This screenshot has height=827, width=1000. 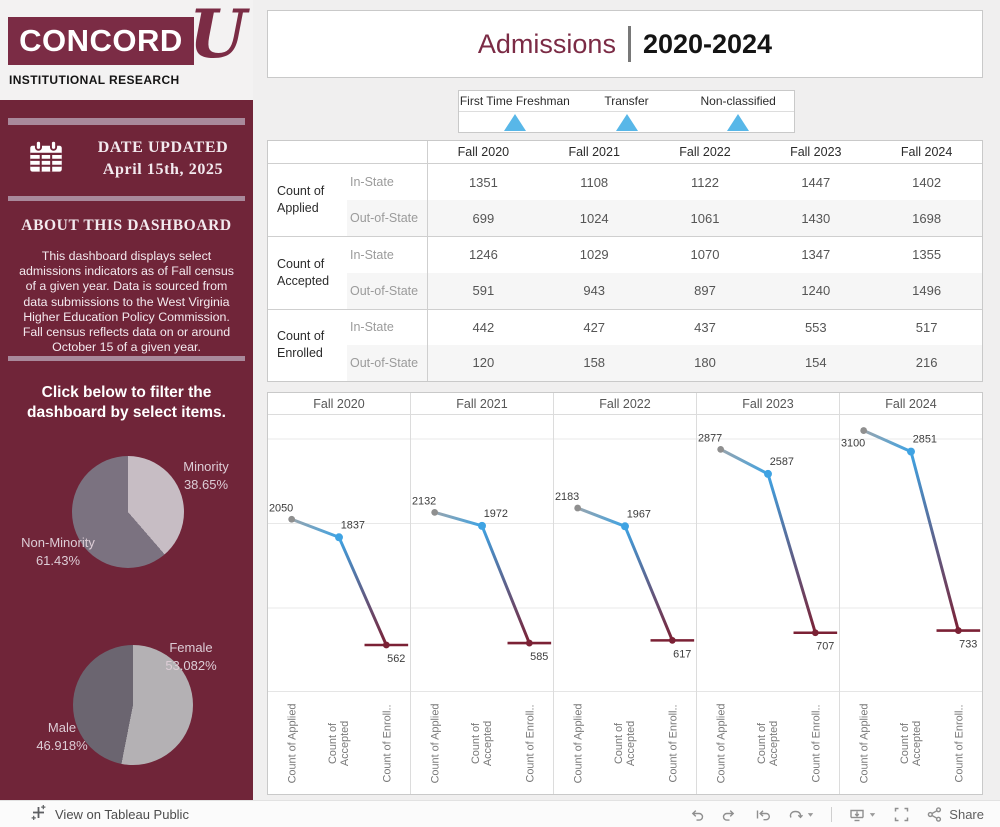 What do you see at coordinates (801, 814) in the screenshot?
I see `refresh-button` at bounding box center [801, 814].